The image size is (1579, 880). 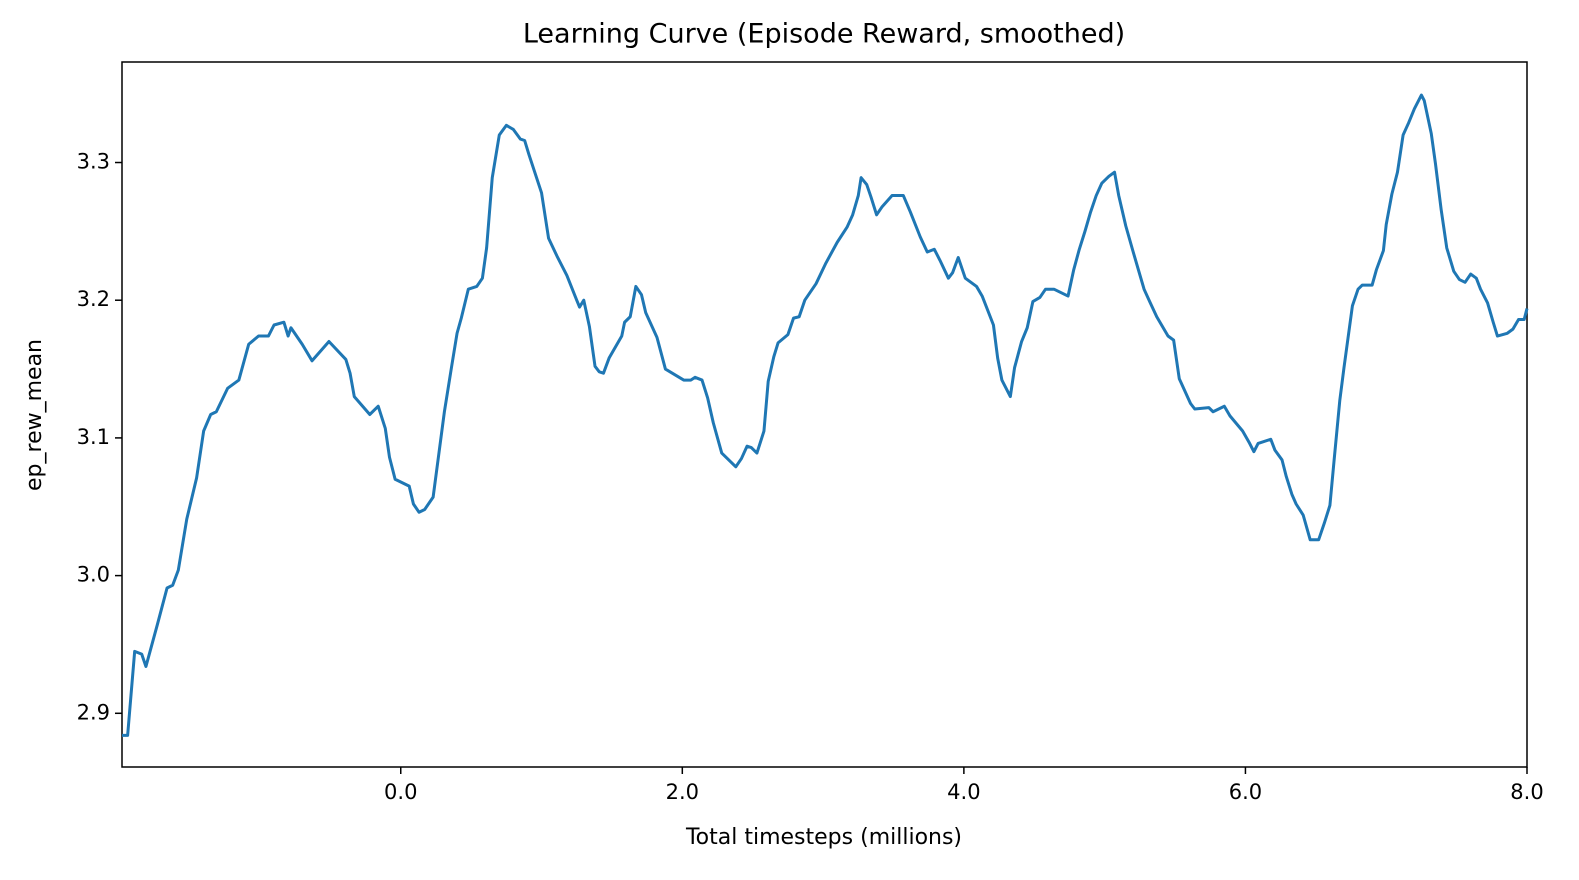 What do you see at coordinates (1245, 792) in the screenshot?
I see `x-tick-label: 6.0` at bounding box center [1245, 792].